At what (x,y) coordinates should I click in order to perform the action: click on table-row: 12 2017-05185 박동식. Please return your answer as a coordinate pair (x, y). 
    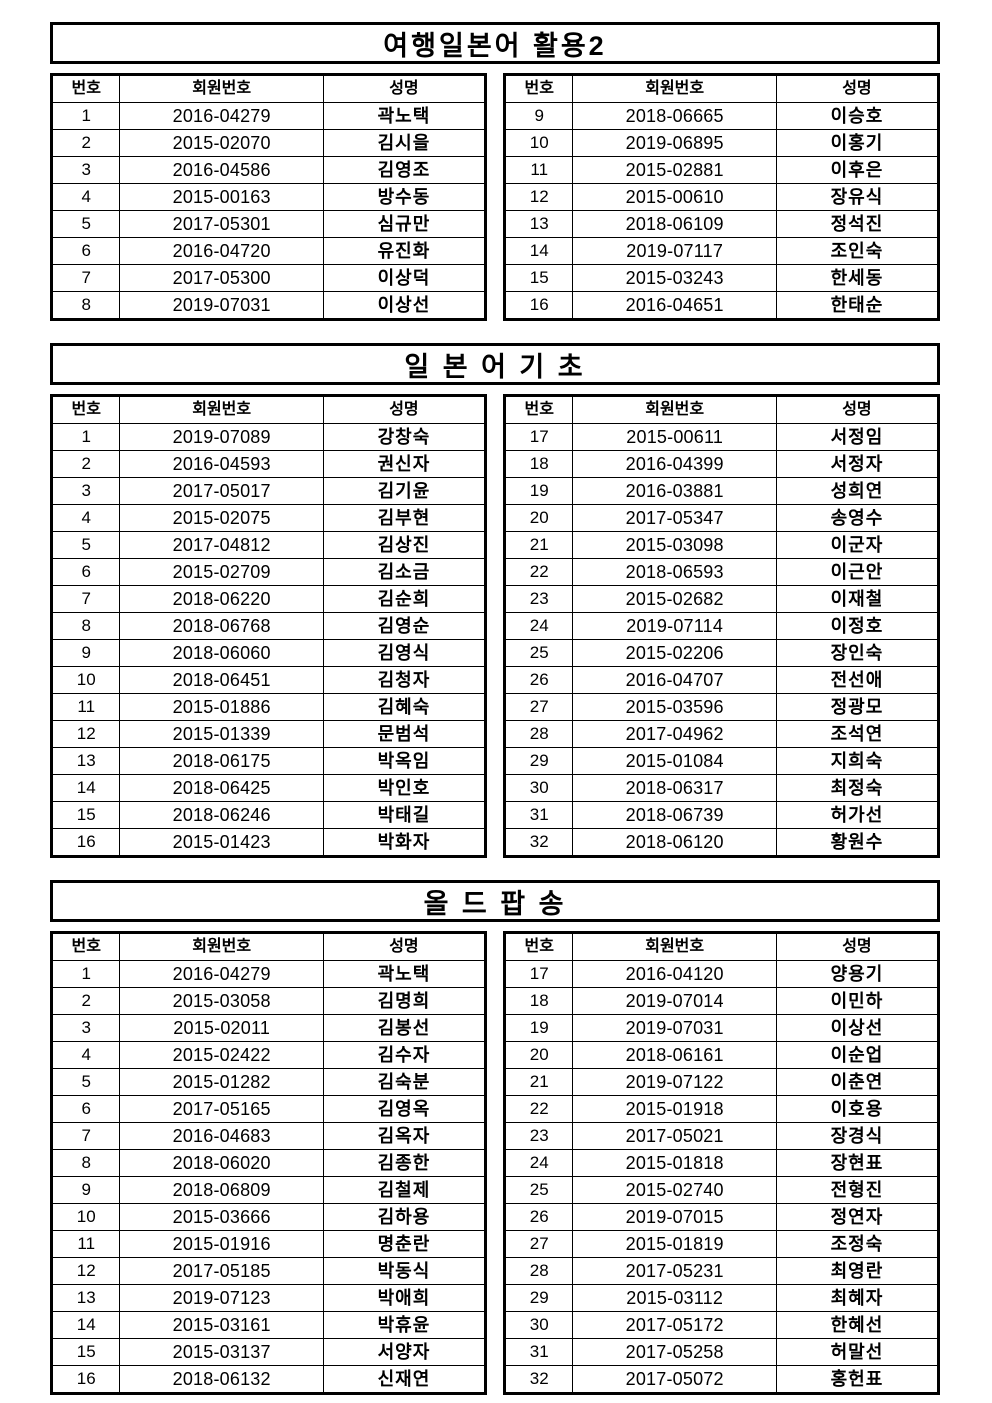
    Looking at the image, I should click on (268, 1271).